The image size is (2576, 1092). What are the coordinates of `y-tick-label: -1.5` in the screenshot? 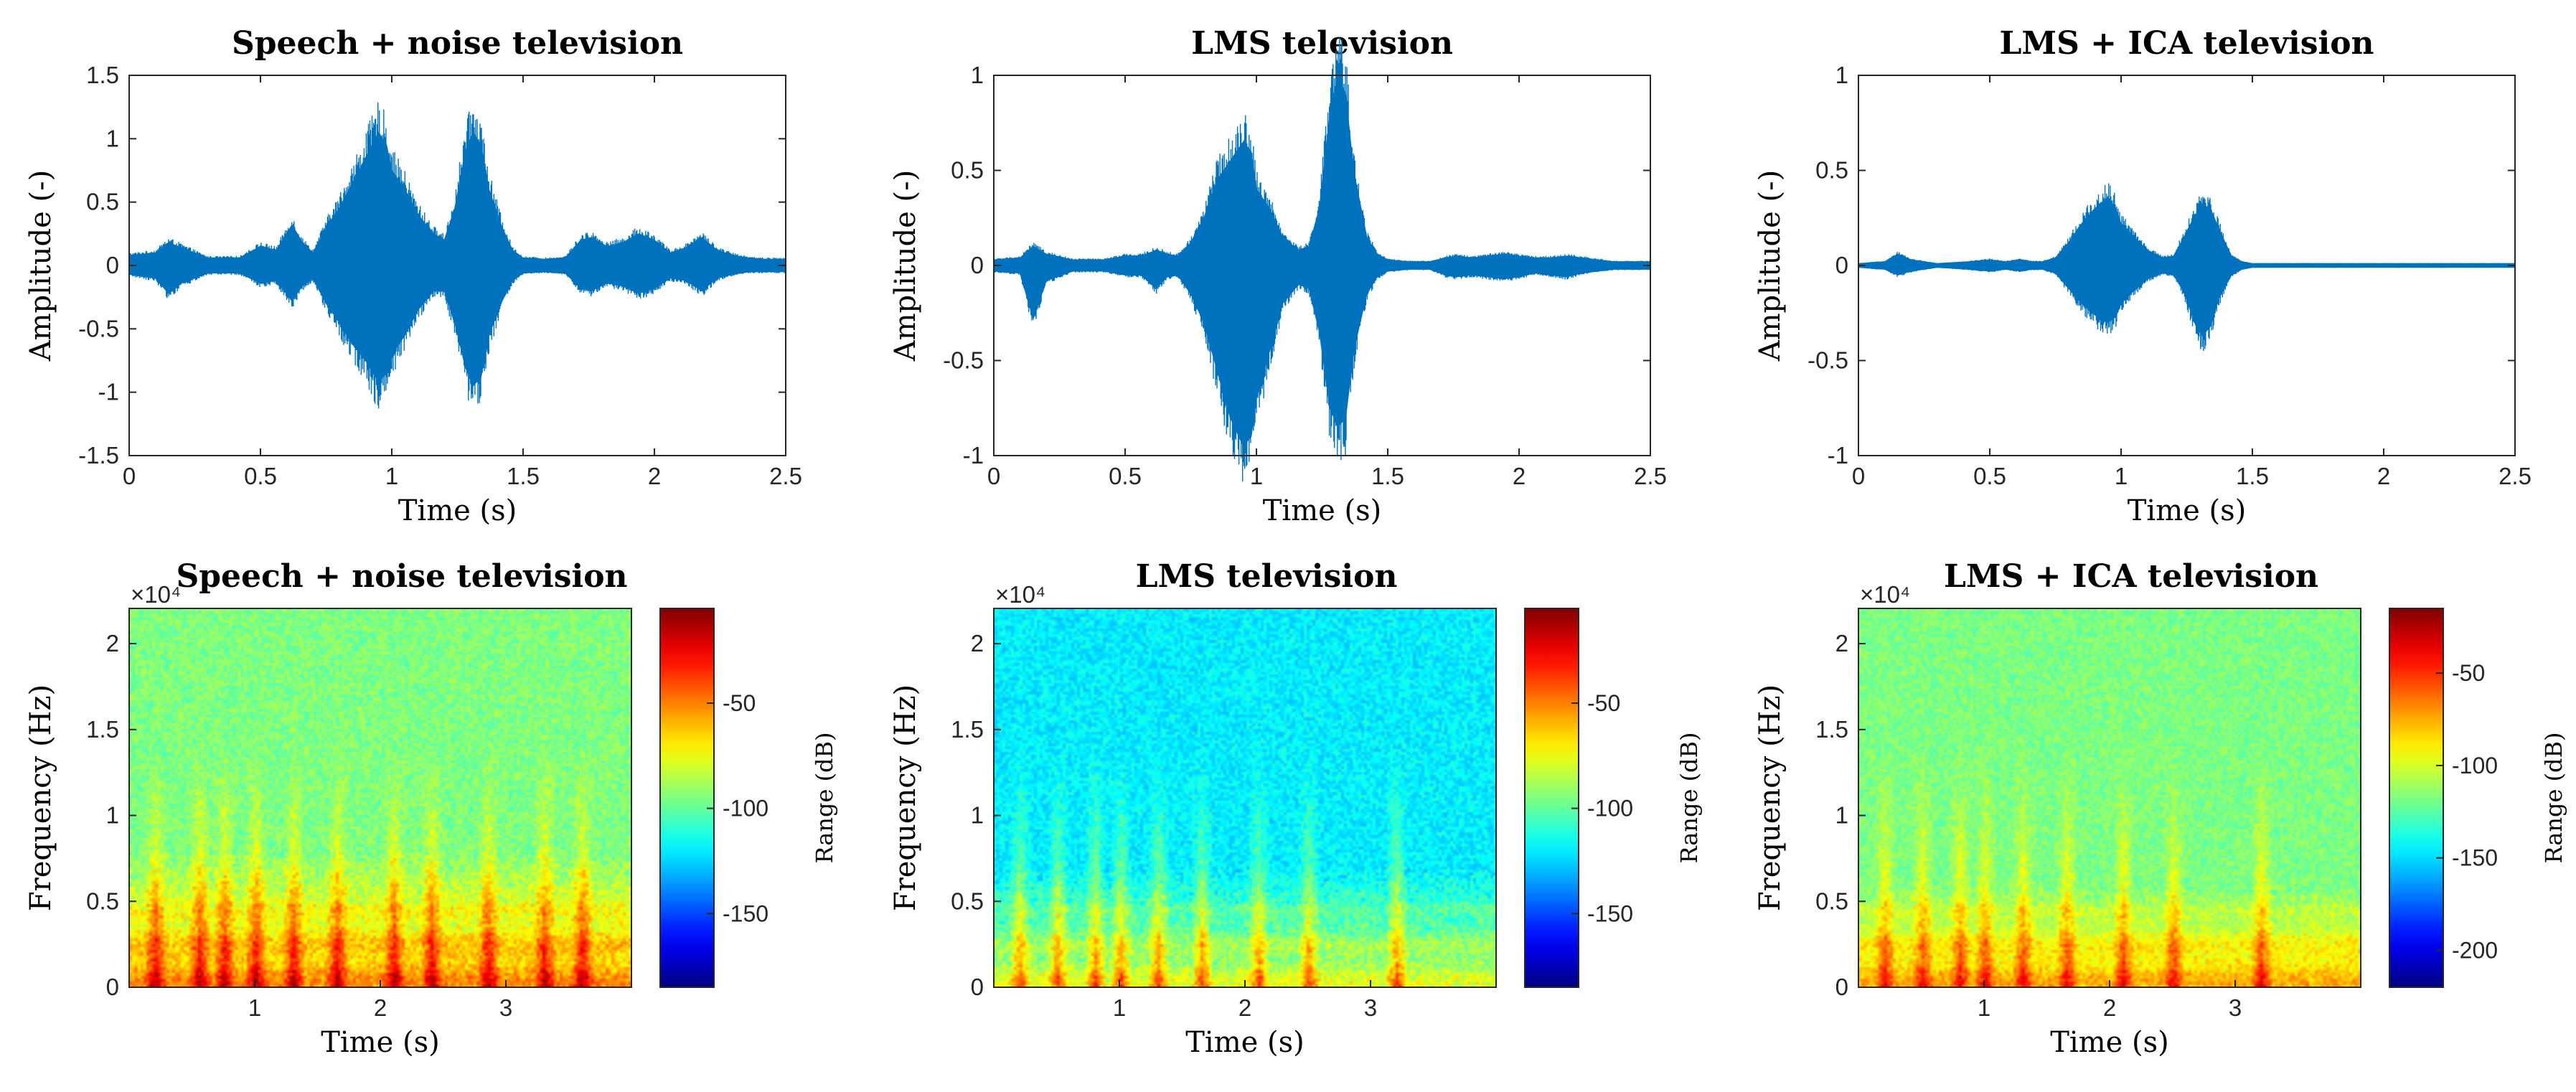 It's located at (98, 455).